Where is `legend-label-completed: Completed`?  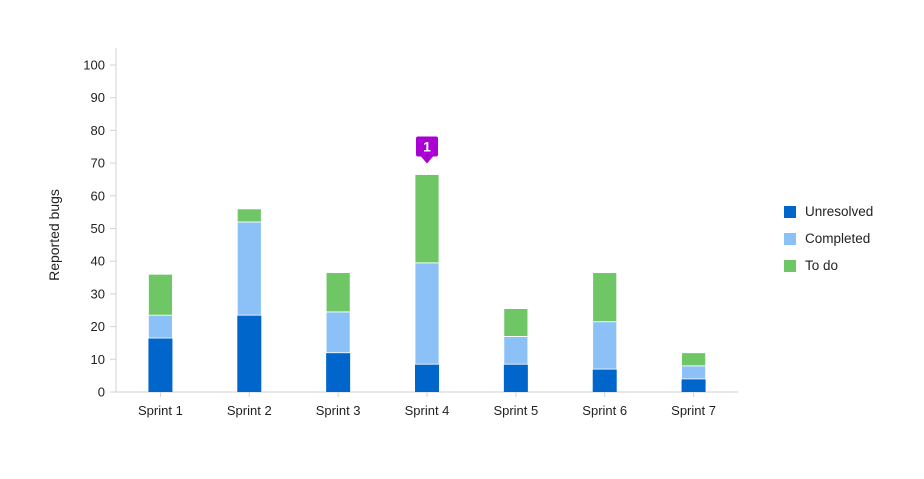 legend-label-completed: Completed is located at coordinates (838, 238).